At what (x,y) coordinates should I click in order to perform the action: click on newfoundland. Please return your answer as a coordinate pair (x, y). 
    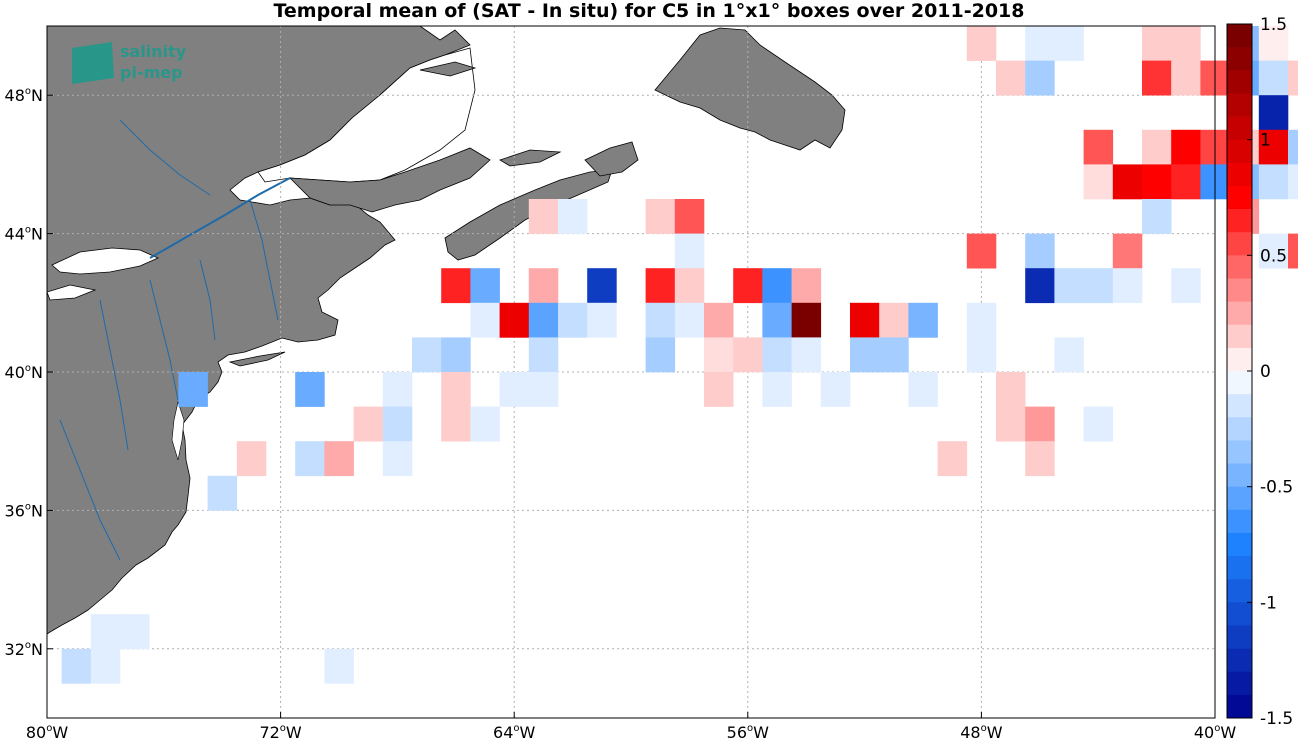
    Looking at the image, I should click on (750, 89).